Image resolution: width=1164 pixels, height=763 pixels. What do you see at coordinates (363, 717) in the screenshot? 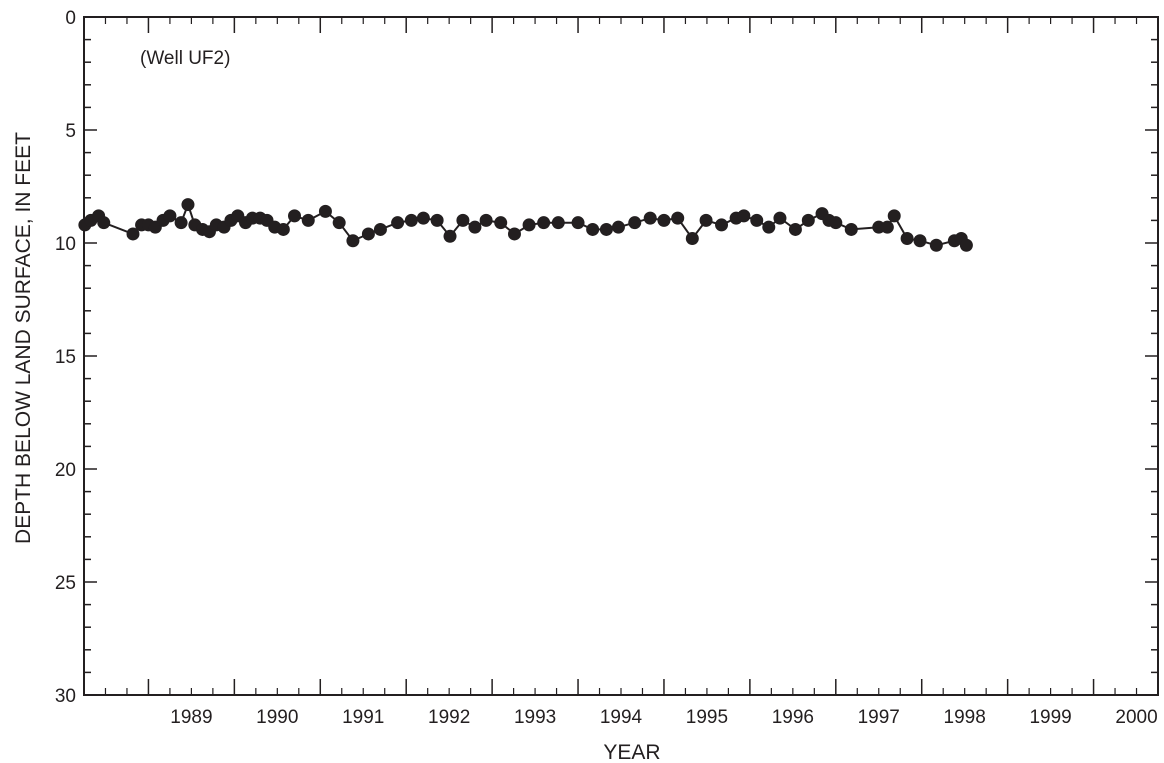
I see `x-tick-label: 1991` at bounding box center [363, 717].